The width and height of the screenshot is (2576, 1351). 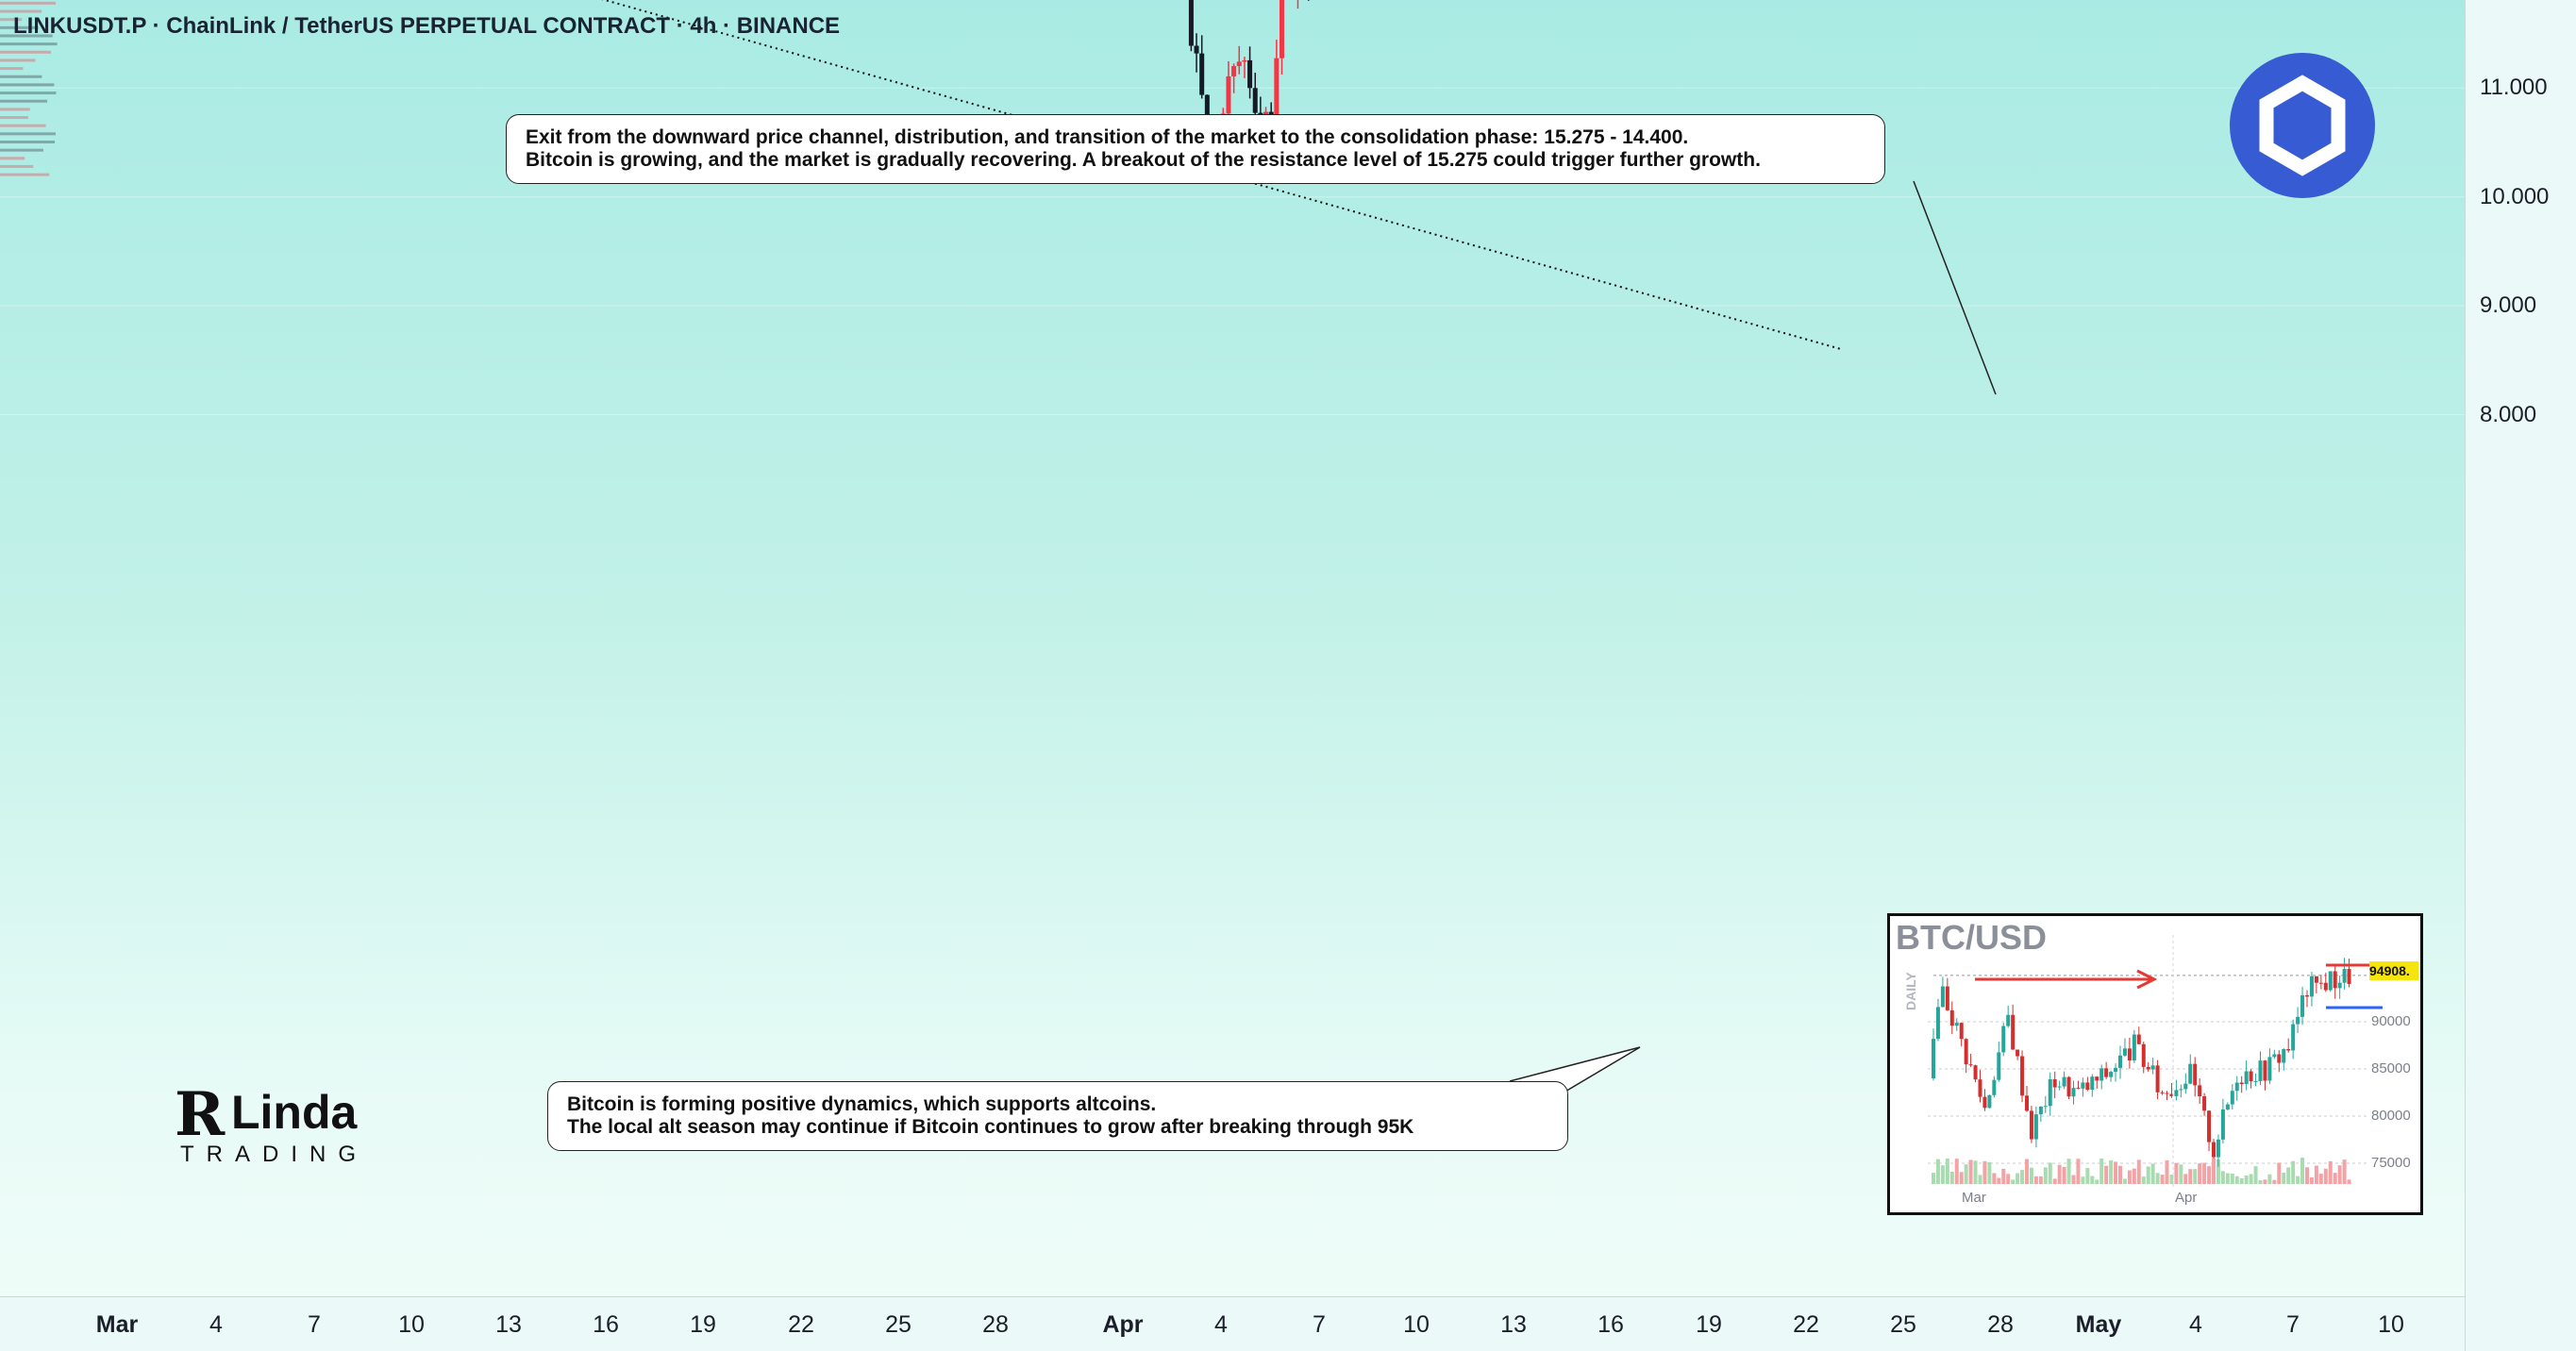 I want to click on inset-tick-label: 85000, so click(x=2391, y=1068).